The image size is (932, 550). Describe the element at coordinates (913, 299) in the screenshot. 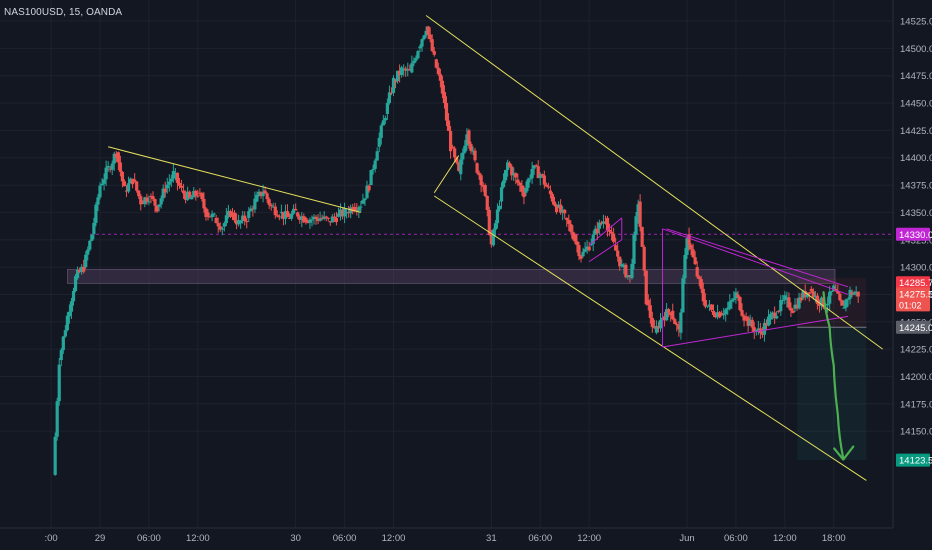

I see `price-tag-1-bg` at that location.